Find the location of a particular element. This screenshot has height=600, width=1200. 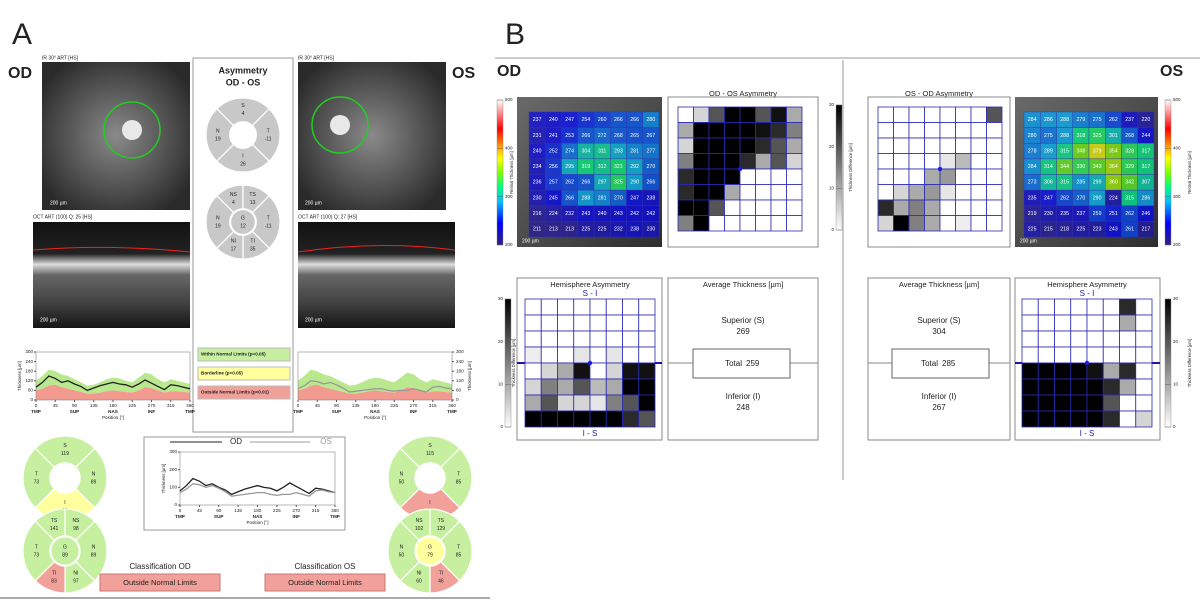

average-label: Inferior (I) is located at coordinates (939, 396).